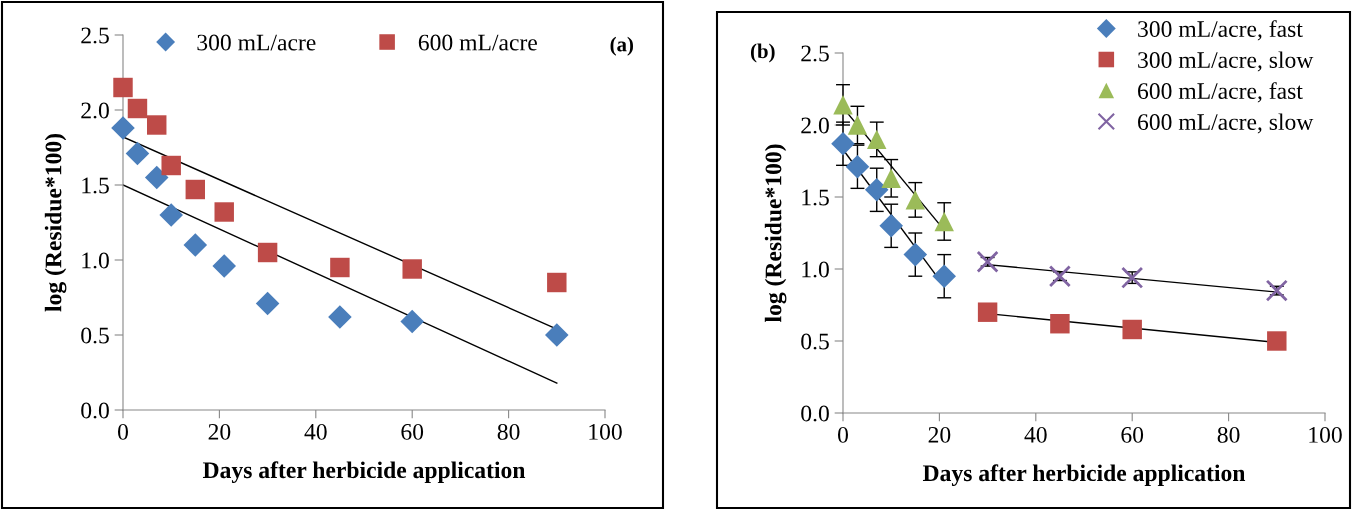 Image resolution: width=1352 pixels, height=510 pixels. Describe the element at coordinates (1226, 61) in the screenshot. I see `legend-label: 300 mL/acre, slow` at that location.